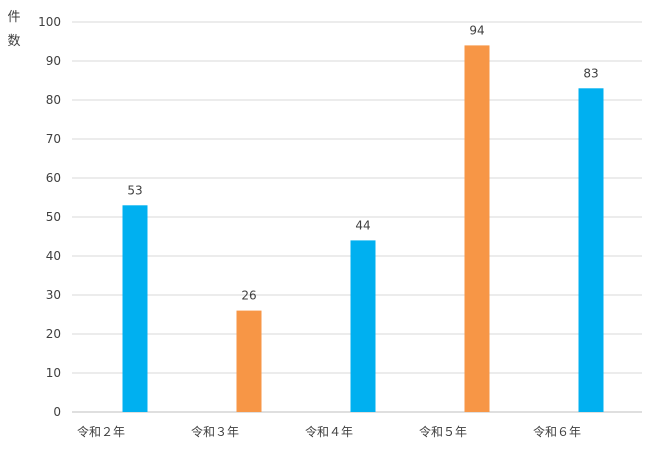 Image resolution: width=664 pixels, height=449 pixels. Describe the element at coordinates (57, 412) in the screenshot. I see `y-tick-label: 0` at that location.